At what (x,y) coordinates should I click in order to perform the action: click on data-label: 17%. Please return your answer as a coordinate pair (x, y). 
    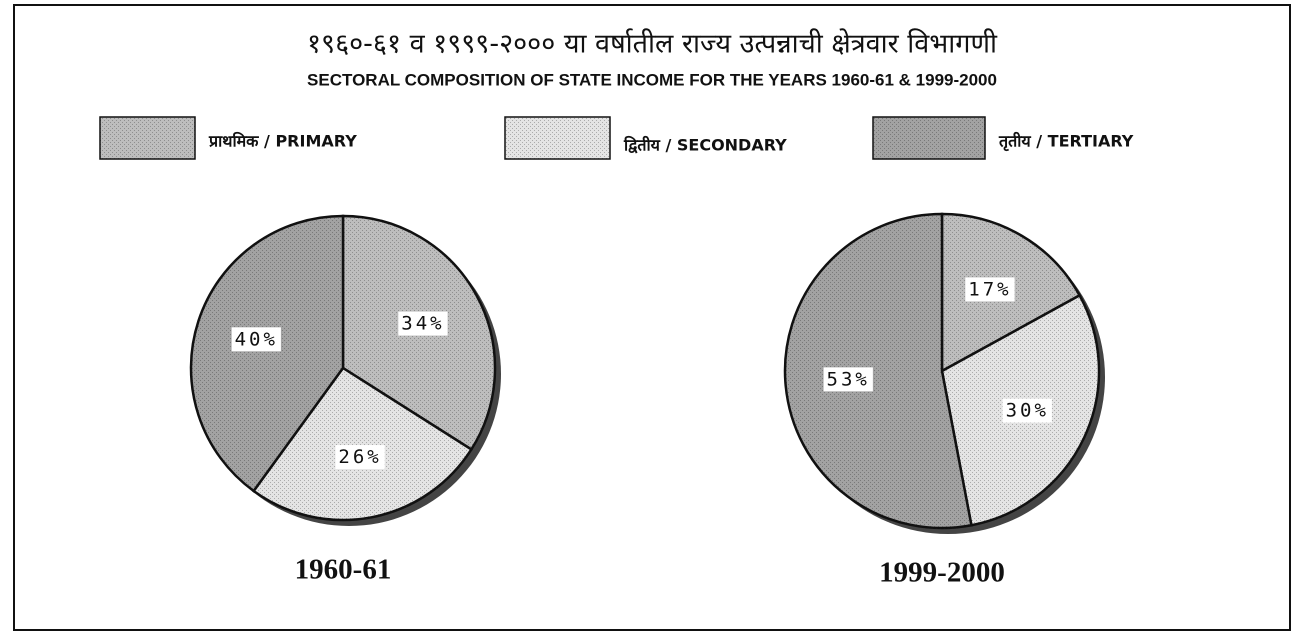
    Looking at the image, I should click on (989, 289).